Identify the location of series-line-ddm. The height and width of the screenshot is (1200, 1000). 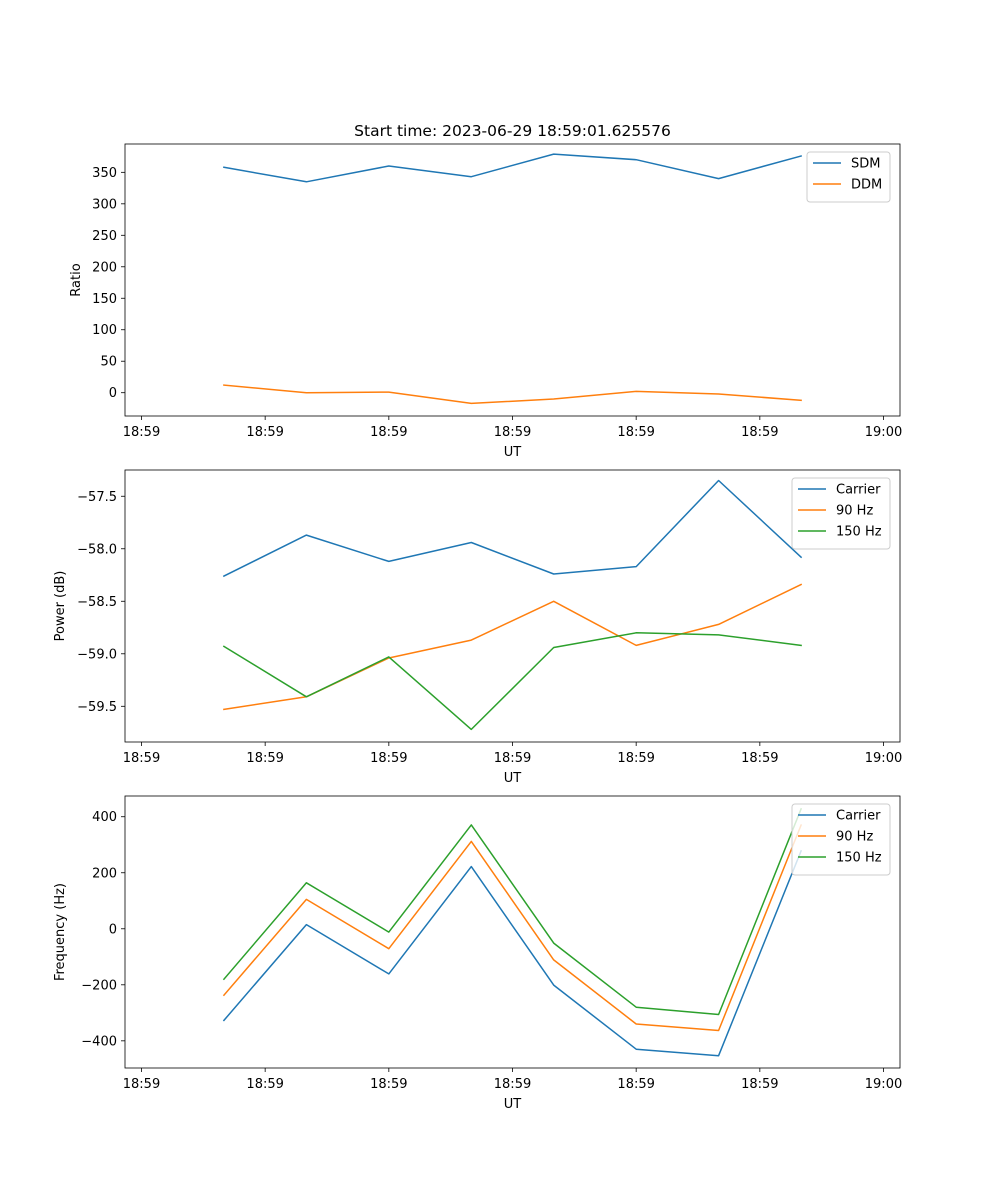
(512, 394).